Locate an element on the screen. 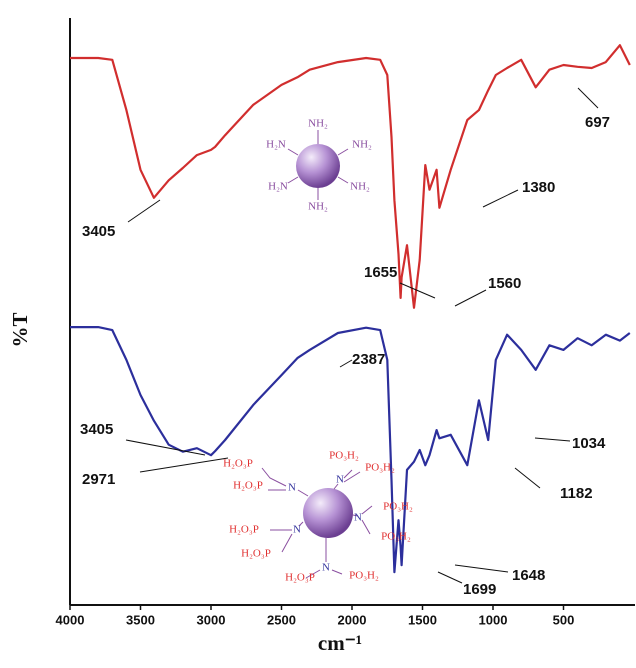 Image resolution: width=636 pixels, height=668 pixels. x-tick-label: 1000 is located at coordinates (493, 619).